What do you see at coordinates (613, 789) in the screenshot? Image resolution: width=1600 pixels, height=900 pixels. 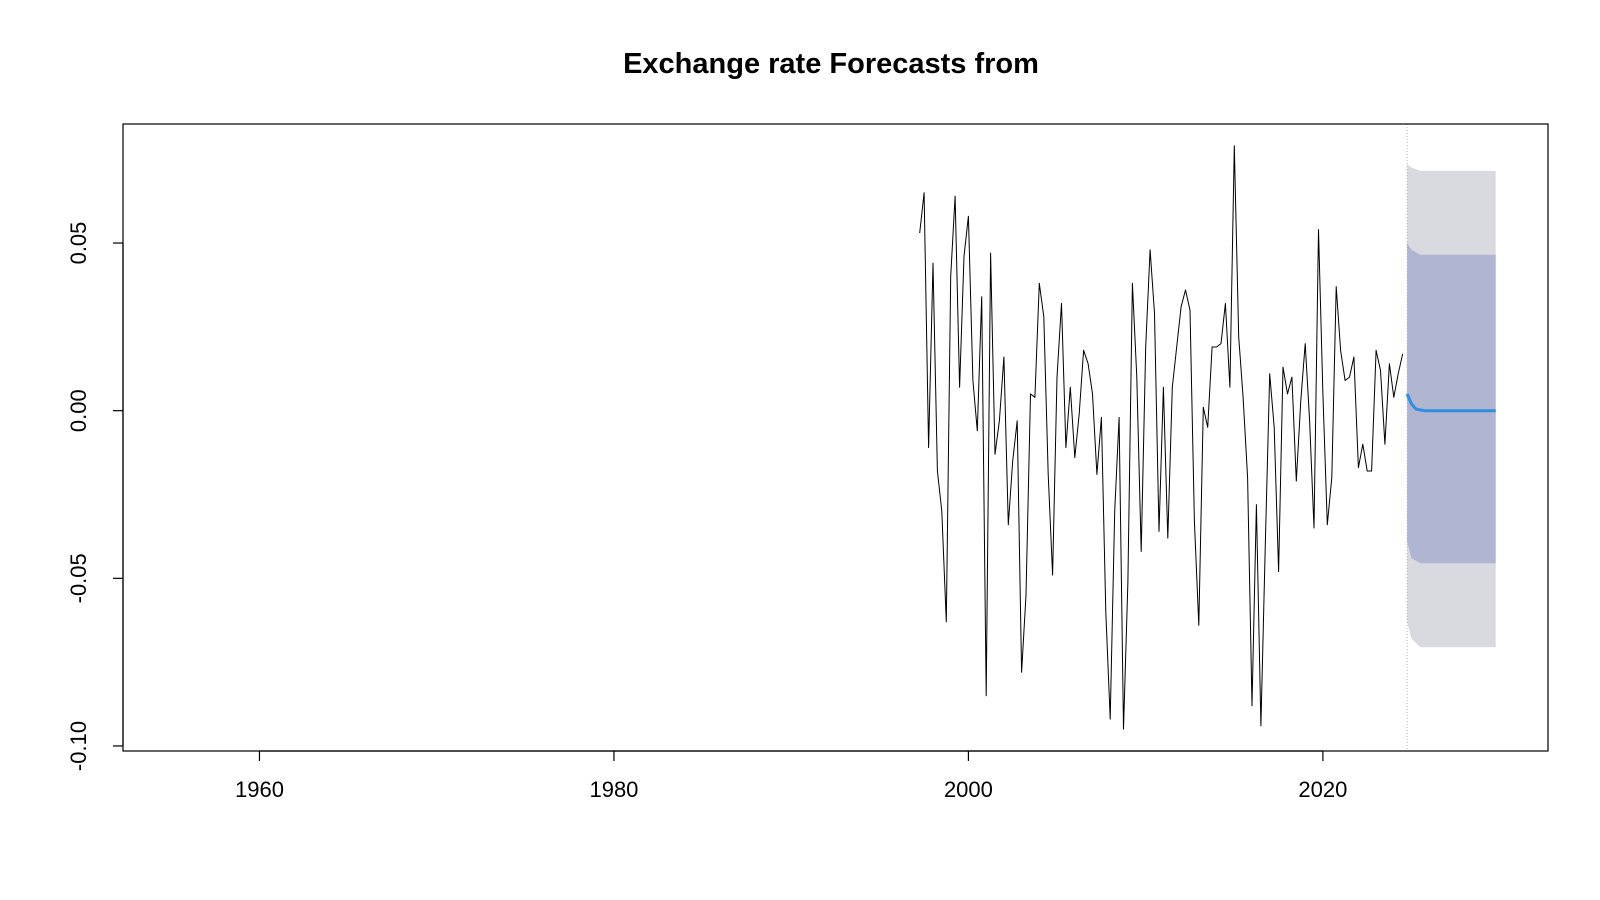 I see `x-tick-label: 1980` at bounding box center [613, 789].